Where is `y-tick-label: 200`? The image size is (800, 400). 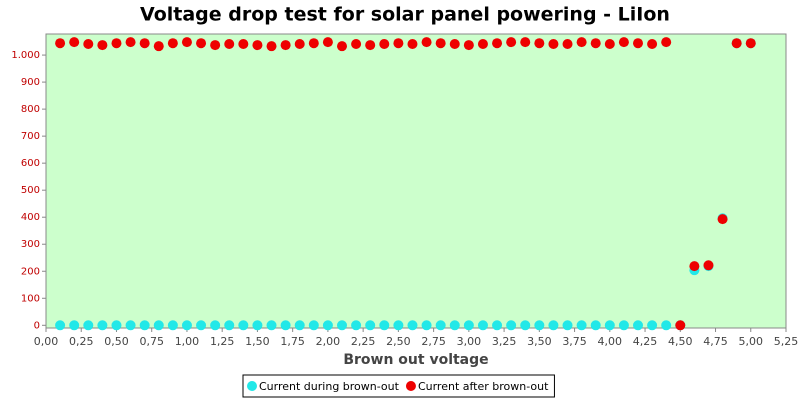 y-tick-label: 200 is located at coordinates (30, 271).